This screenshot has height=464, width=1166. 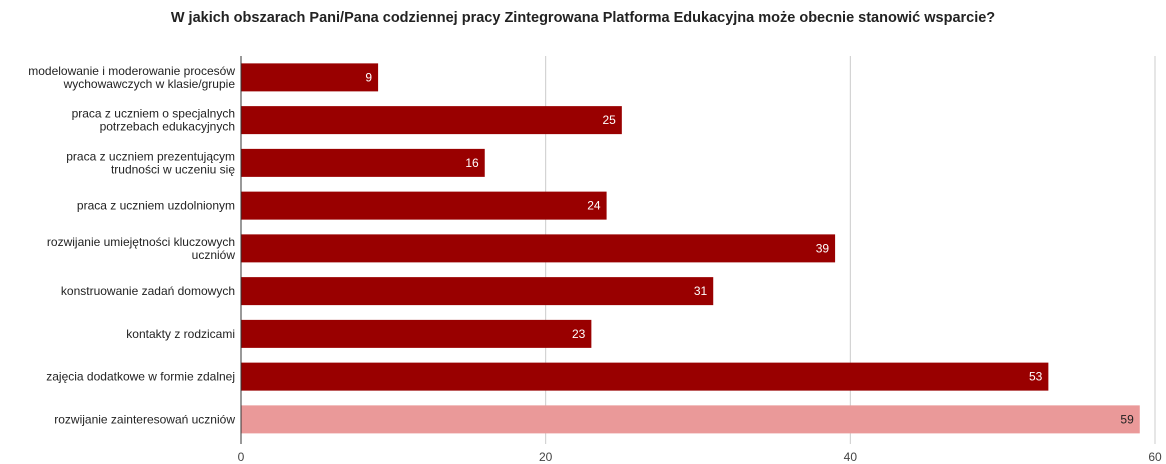 What do you see at coordinates (851, 457) in the screenshot?
I see `x-tick-label-2: 40` at bounding box center [851, 457].